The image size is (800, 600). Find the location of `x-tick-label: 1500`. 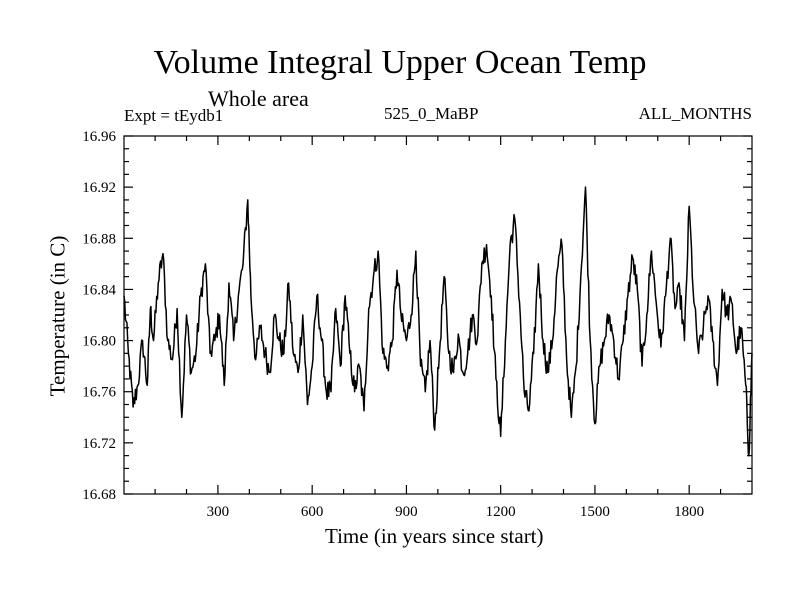

x-tick-label: 1500 is located at coordinates (595, 512).